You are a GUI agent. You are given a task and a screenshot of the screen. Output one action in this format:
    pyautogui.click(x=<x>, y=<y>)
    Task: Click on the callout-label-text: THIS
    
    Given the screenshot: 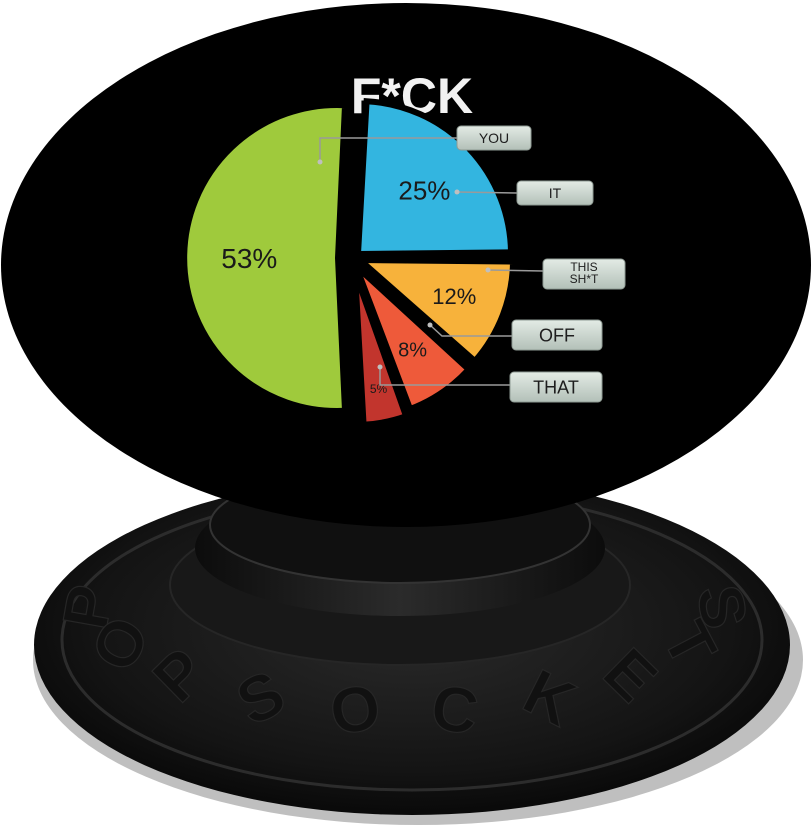 What is the action you would take?
    pyautogui.click(x=583, y=267)
    